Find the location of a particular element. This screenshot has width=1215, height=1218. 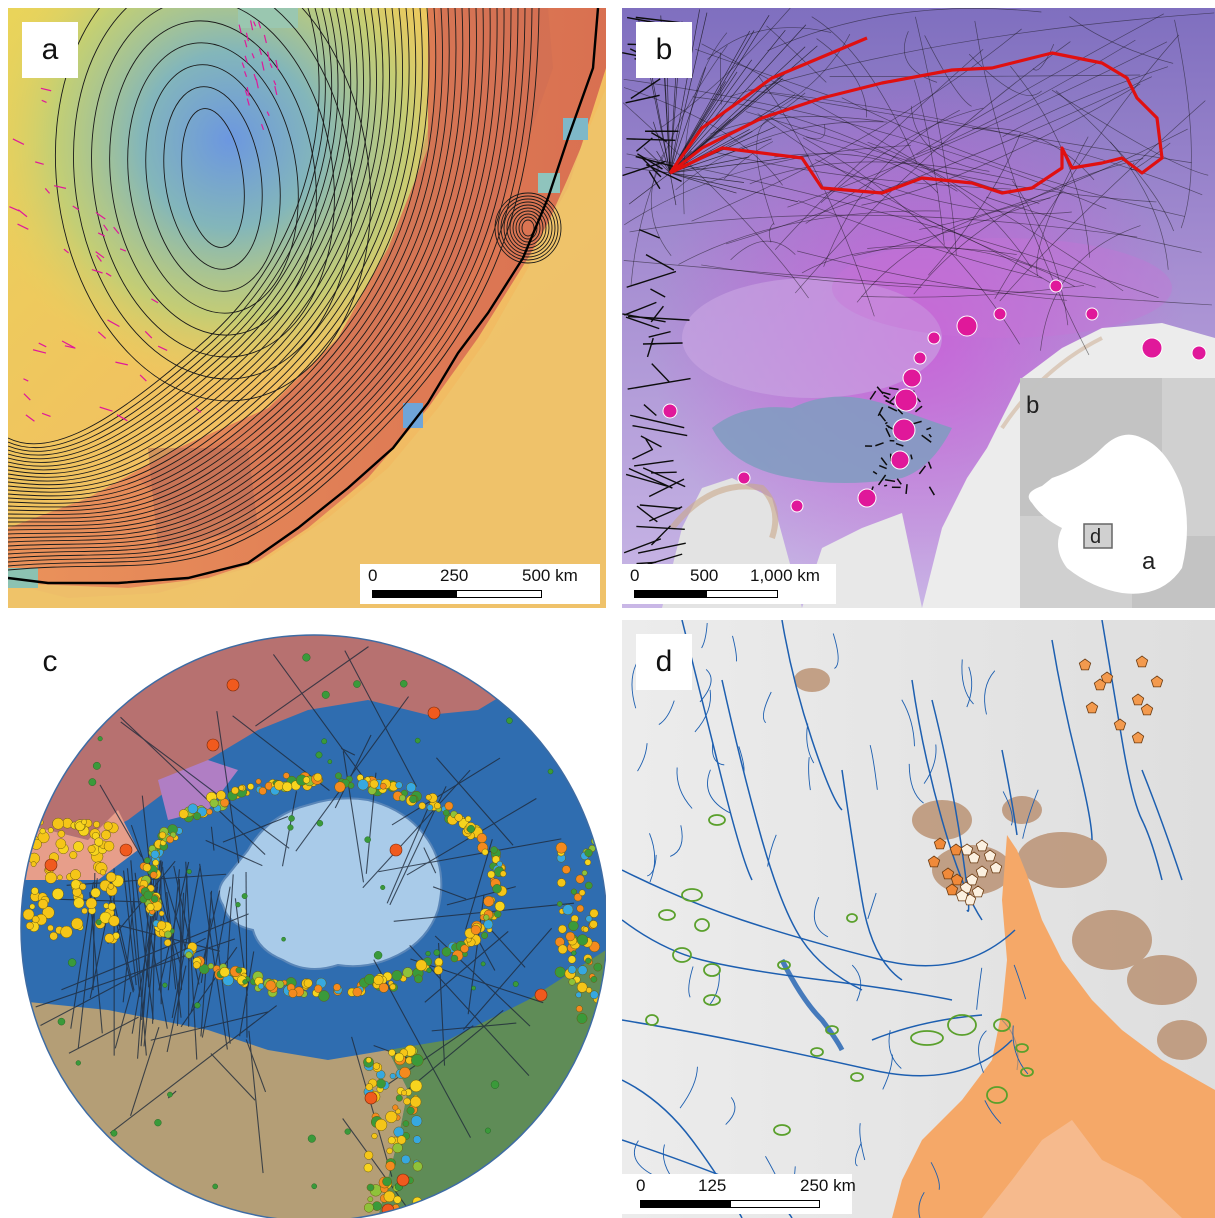

scale-tick-mid: 250 is located at coordinates (454, 575).